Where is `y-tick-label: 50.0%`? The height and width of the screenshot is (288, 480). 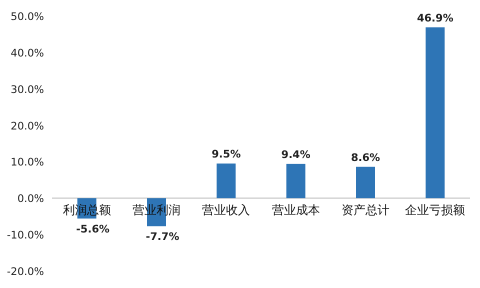 y-tick-label: 50.0% is located at coordinates (27, 17).